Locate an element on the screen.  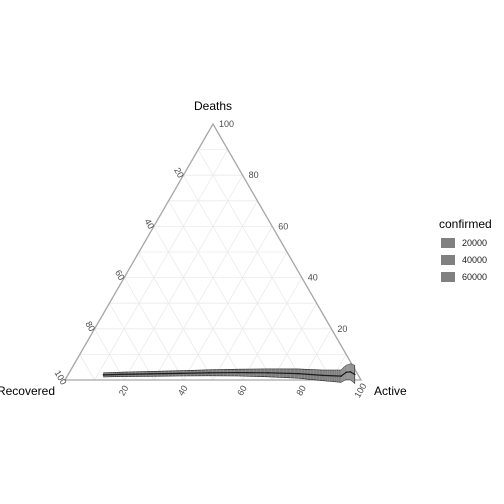
tick-label-active: 20 is located at coordinates (124, 391).